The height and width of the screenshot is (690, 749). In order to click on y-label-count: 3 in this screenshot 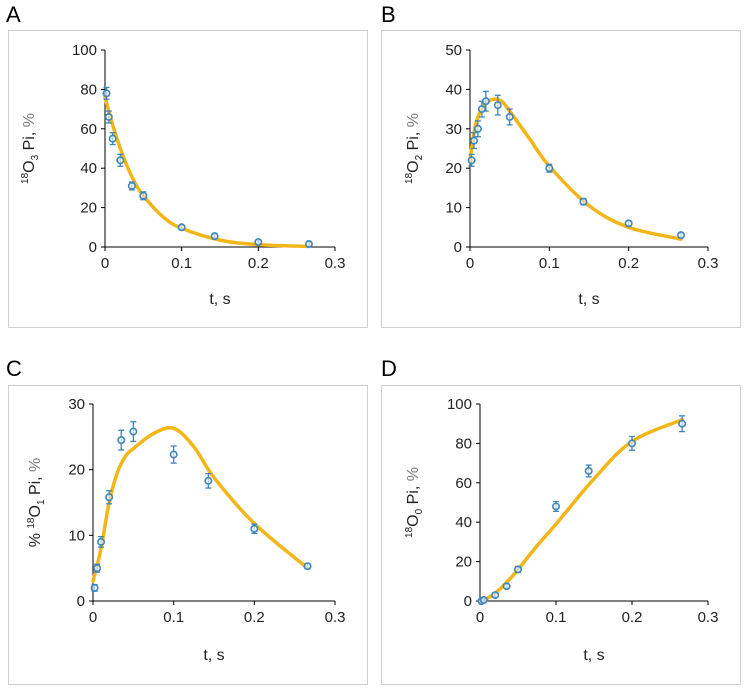, I will do `click(35, 157)`.